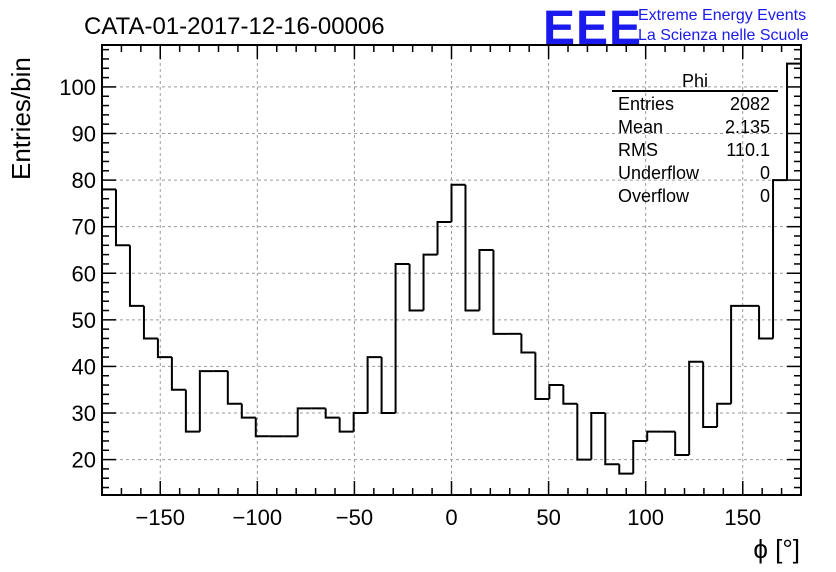 Image resolution: width=836 pixels, height=572 pixels. What do you see at coordinates (747, 127) in the screenshot?
I see `stats-row-value: 2.135` at bounding box center [747, 127].